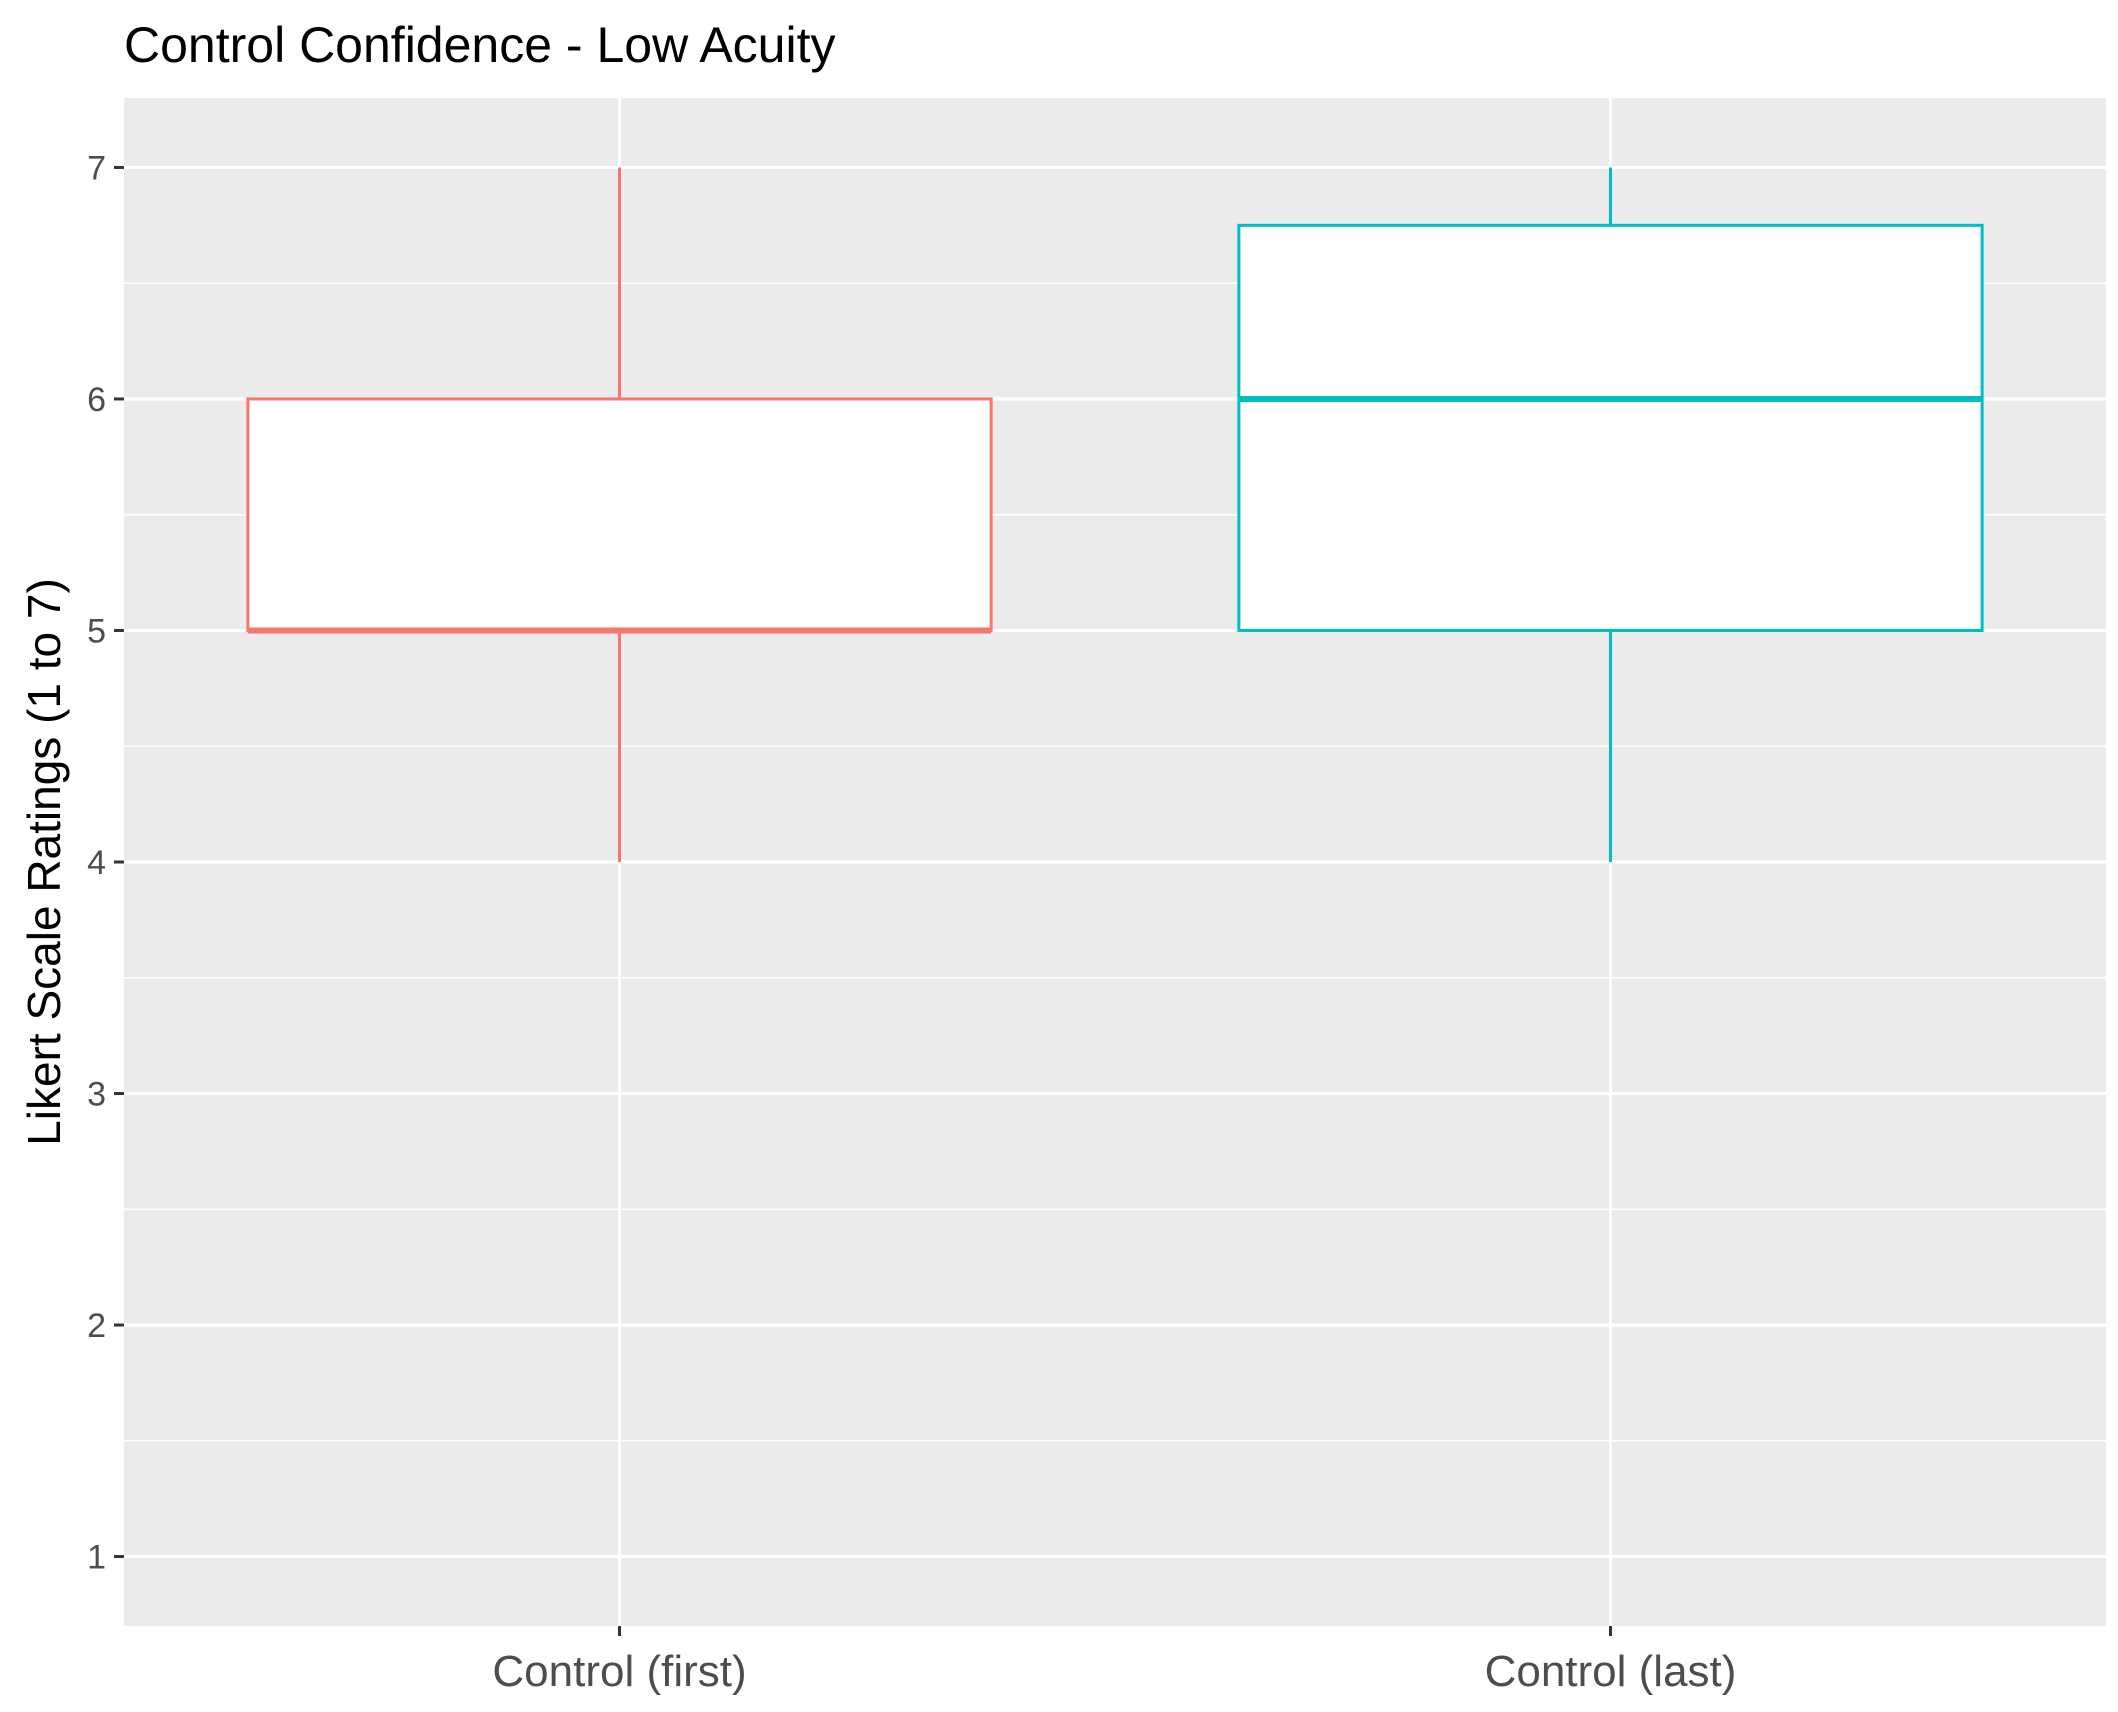 The image size is (2118, 1712). I want to click on box-control-first, so click(619, 514).